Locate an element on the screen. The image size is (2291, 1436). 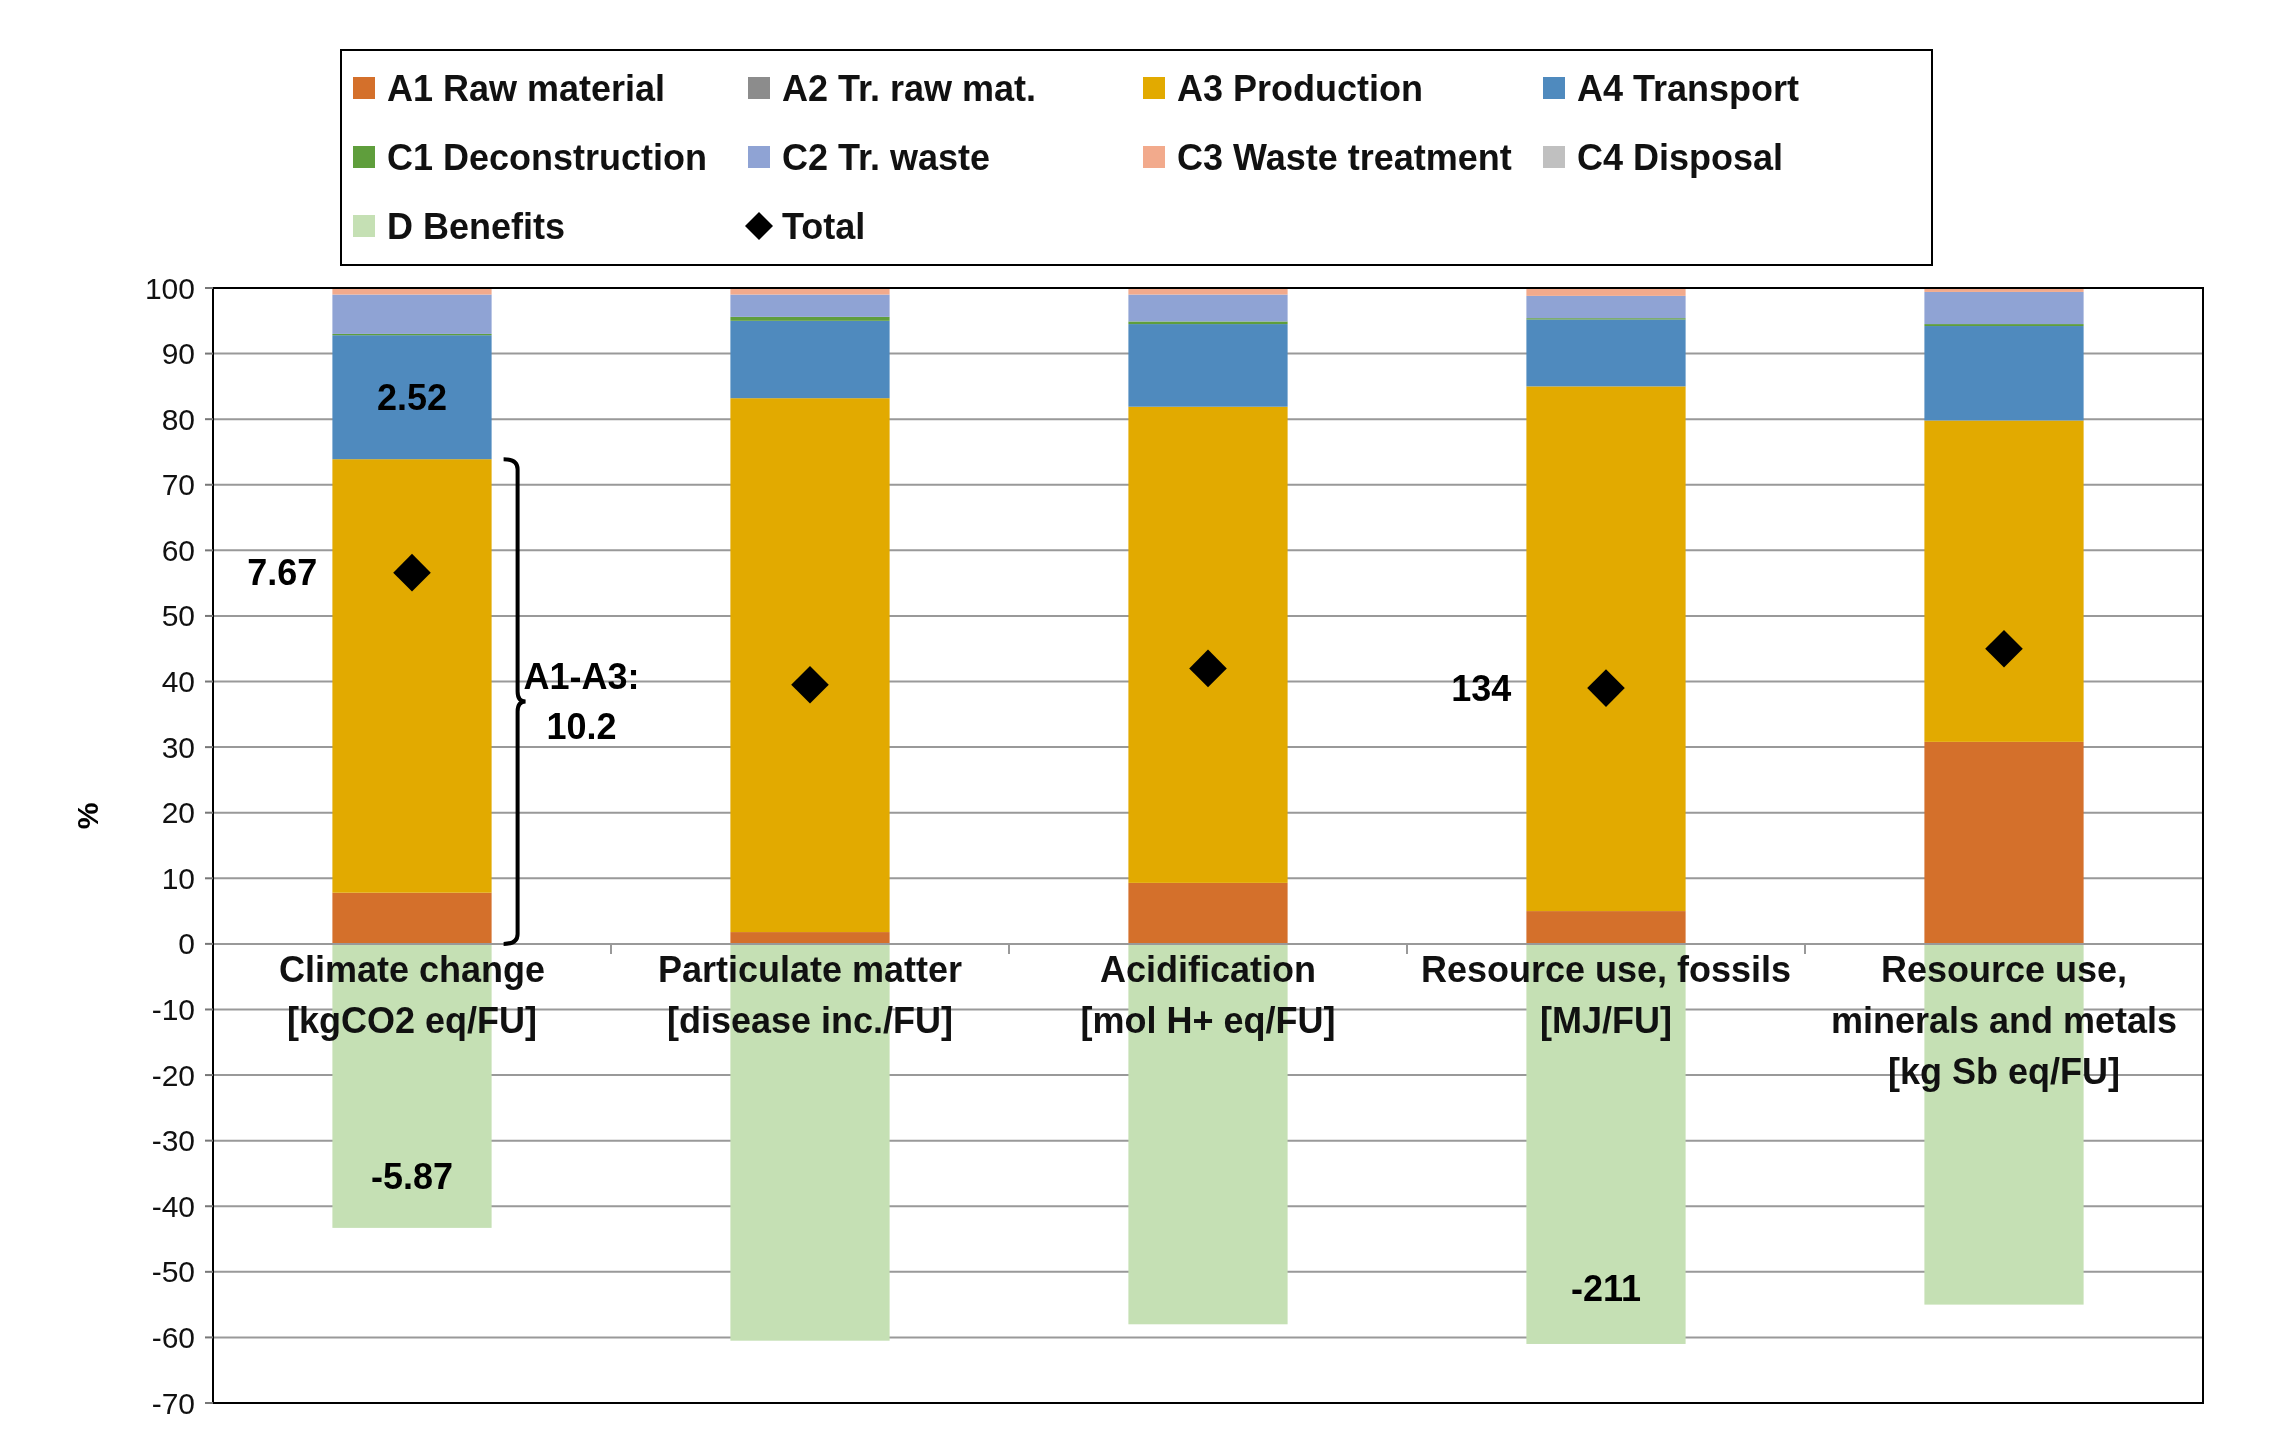
y-tick-label: 40 is located at coordinates (178, 682).